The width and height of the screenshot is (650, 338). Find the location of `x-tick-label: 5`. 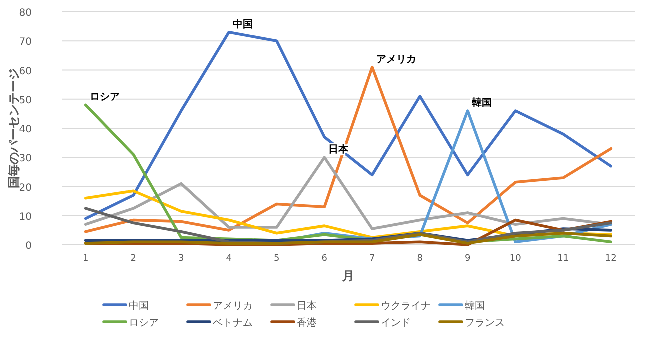

x-tick-label: 5 is located at coordinates (277, 259).